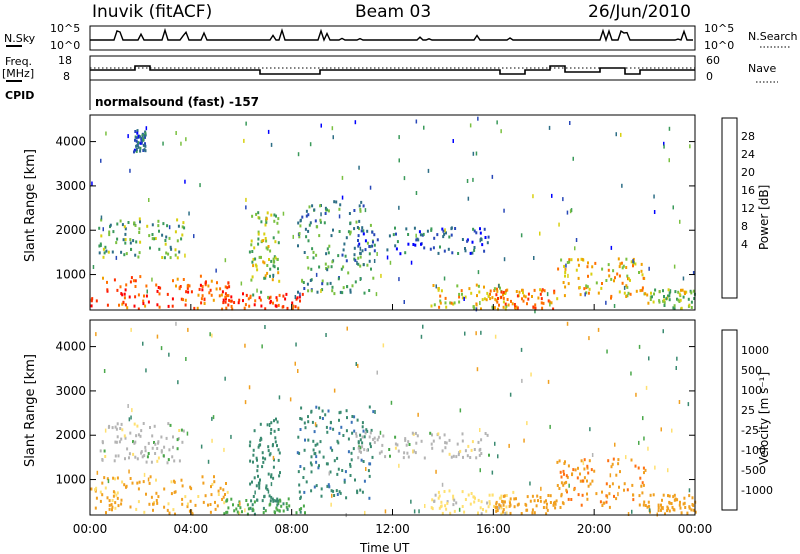 The image size is (800, 554). What do you see at coordinates (695, 529) in the screenshot?
I see `x-tick-label: 00:00` at bounding box center [695, 529].